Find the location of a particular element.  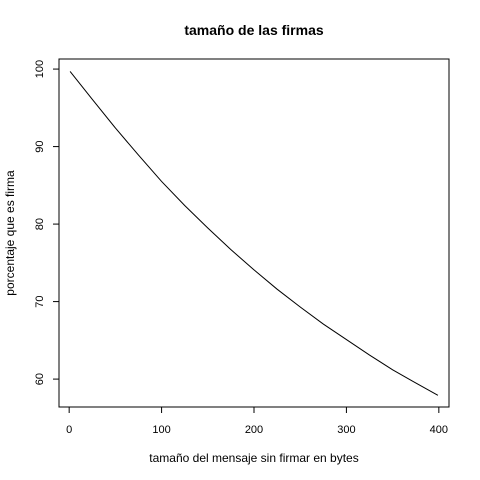

y-axis-label: porcentaje que es firma is located at coordinates (10, 233).